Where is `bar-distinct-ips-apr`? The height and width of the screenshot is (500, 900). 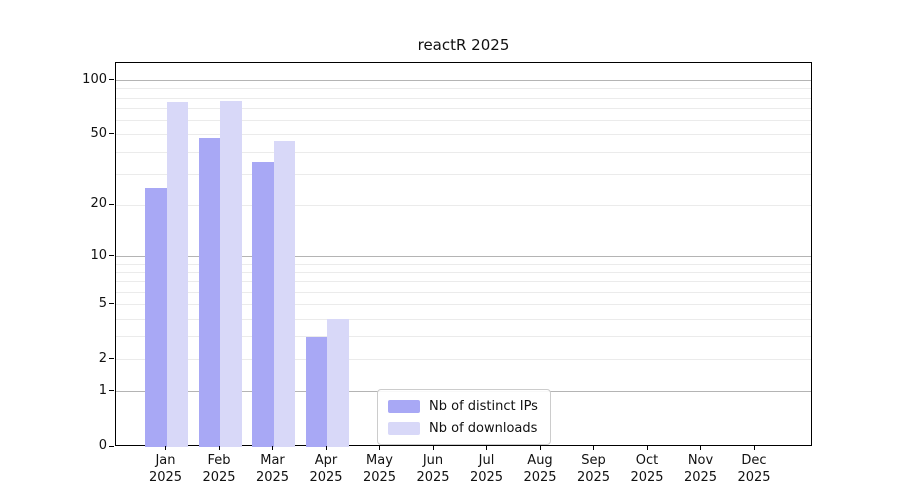 bar-distinct-ips-apr is located at coordinates (316, 391).